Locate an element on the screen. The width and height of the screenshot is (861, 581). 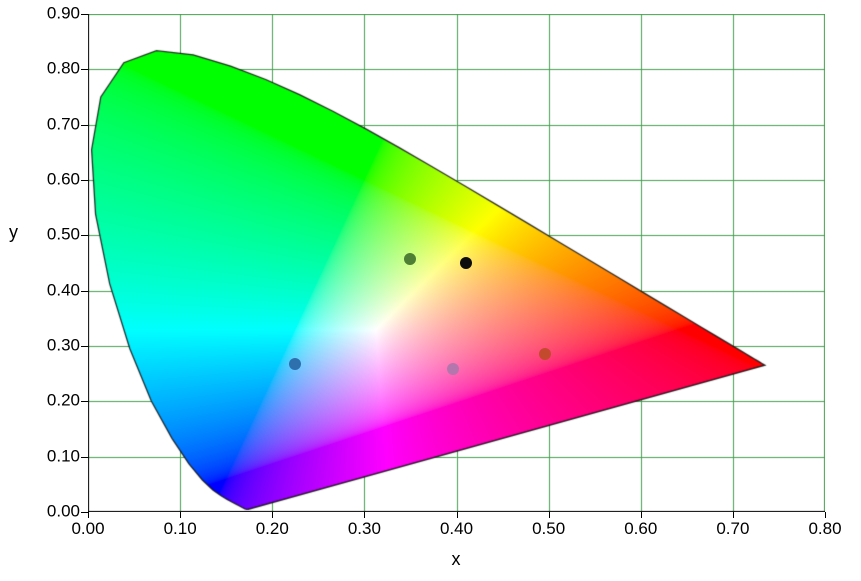
data-point-magenta is located at coordinates (452, 369).